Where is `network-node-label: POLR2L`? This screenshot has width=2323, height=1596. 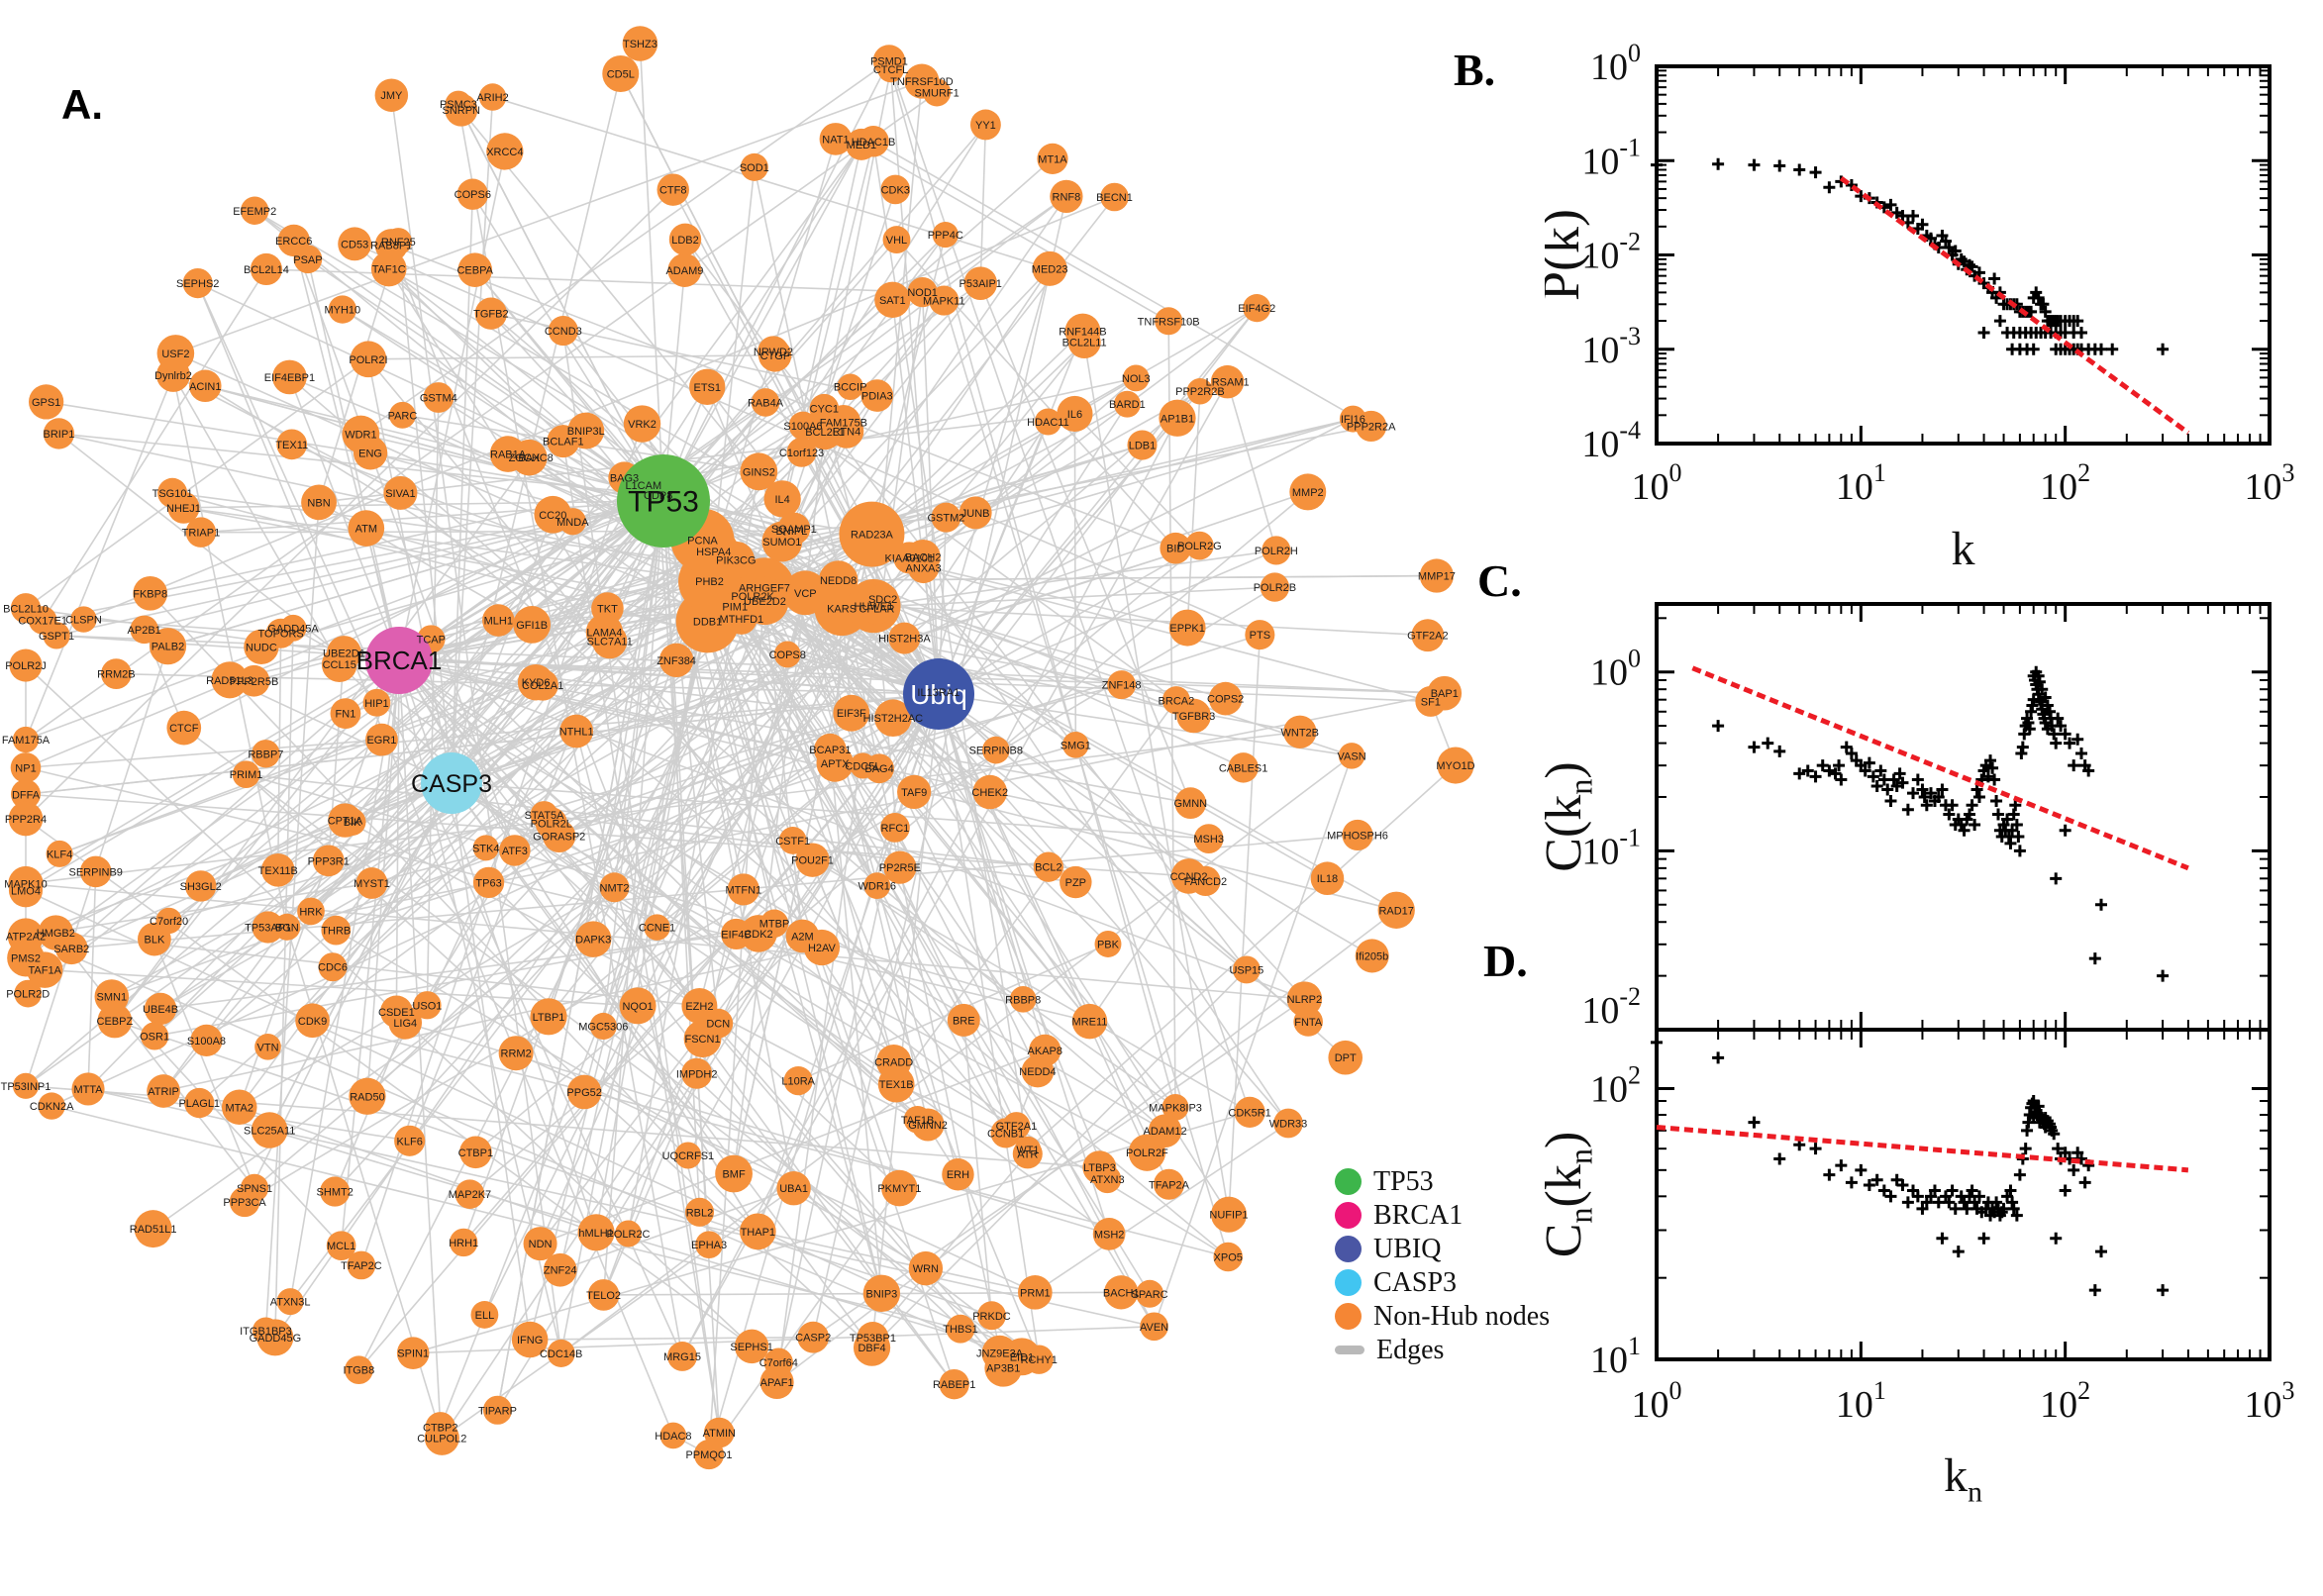
network-node-label: POLR2L is located at coordinates (552, 824).